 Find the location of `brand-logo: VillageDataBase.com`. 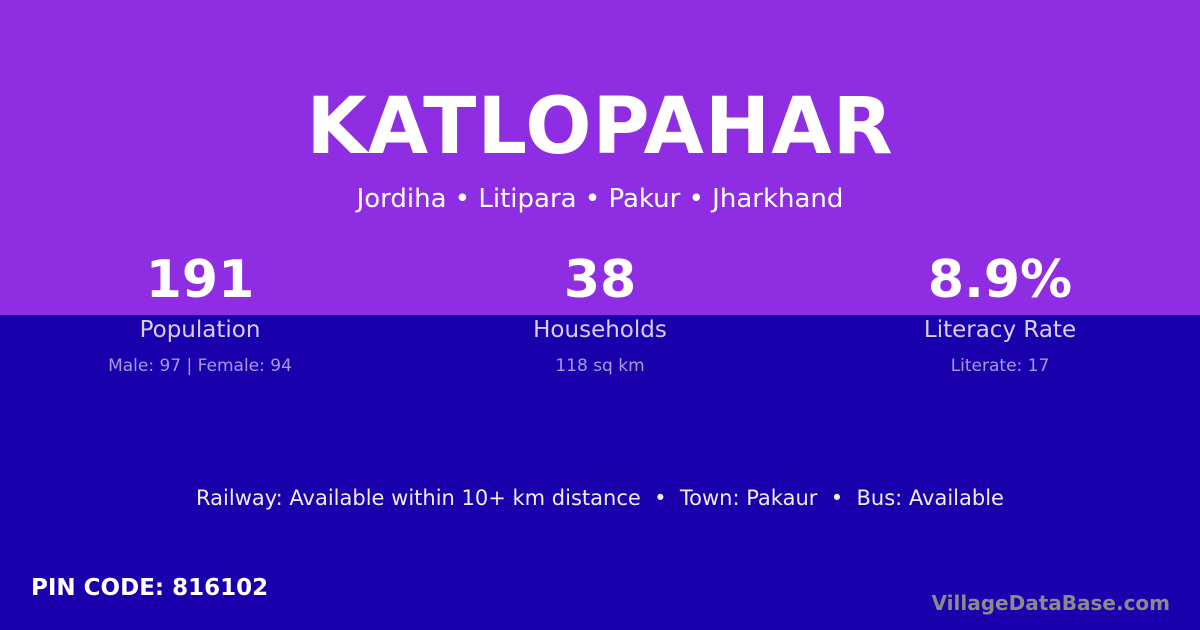

brand-logo: VillageDataBase.com is located at coordinates (1050, 603).